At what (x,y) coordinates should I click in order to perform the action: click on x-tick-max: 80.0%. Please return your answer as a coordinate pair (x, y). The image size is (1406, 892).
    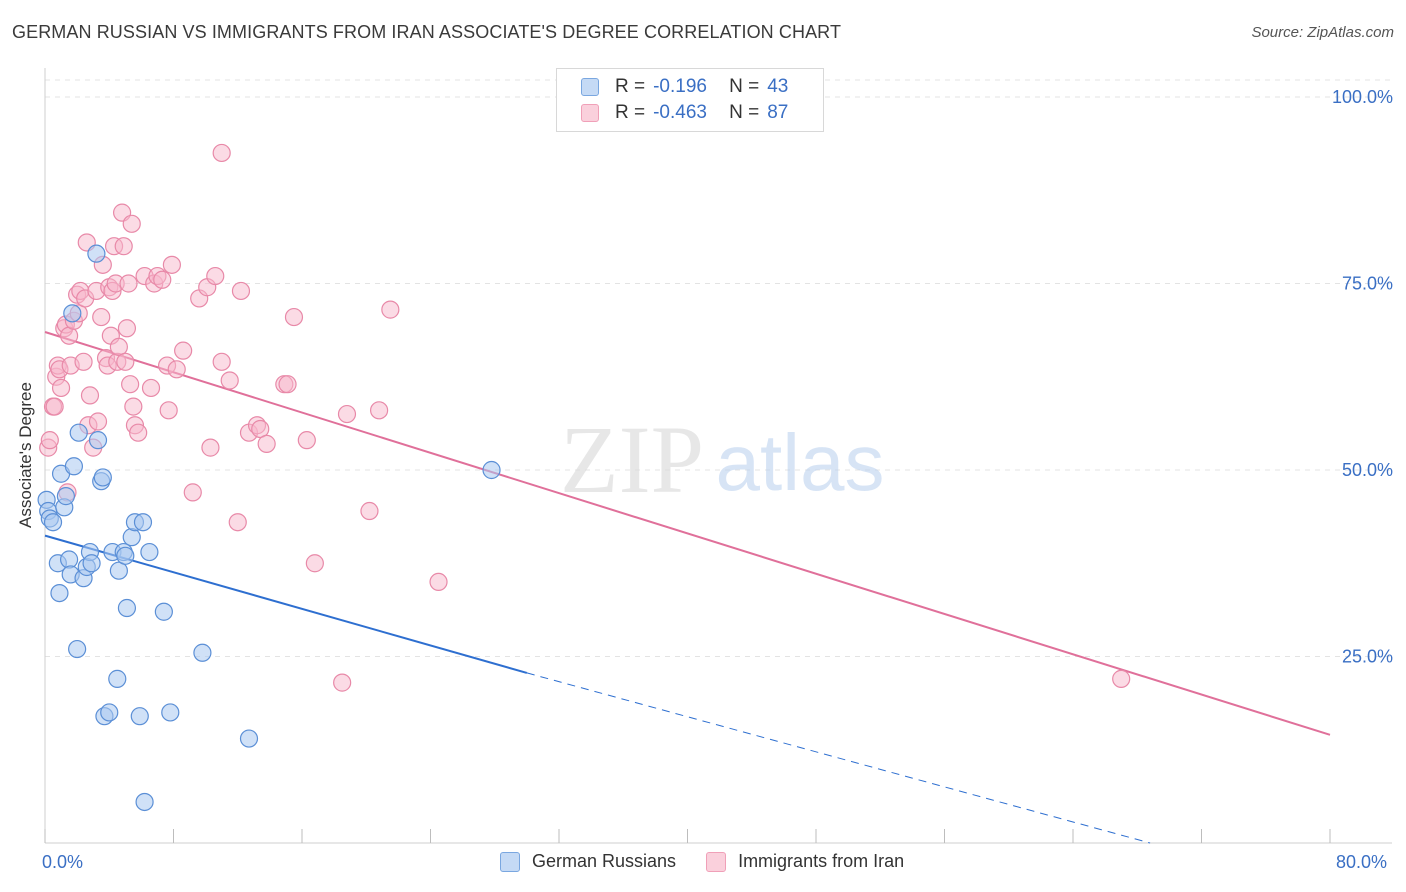
    Looking at the image, I should click on (1362, 862).